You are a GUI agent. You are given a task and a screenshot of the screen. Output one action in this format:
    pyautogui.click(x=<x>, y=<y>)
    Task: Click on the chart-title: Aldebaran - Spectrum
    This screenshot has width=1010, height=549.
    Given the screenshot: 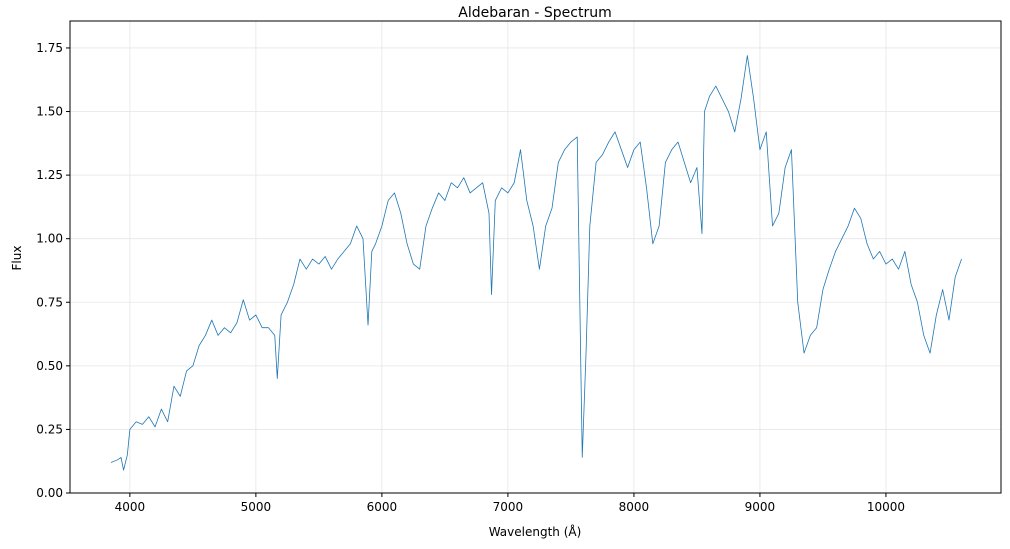 What is the action you would take?
    pyautogui.click(x=534, y=13)
    